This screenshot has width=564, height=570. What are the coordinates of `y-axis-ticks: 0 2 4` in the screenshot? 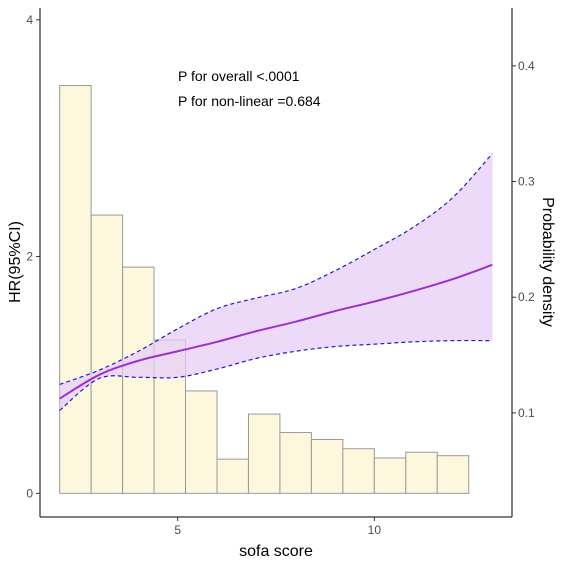 It's located at (33, 256).